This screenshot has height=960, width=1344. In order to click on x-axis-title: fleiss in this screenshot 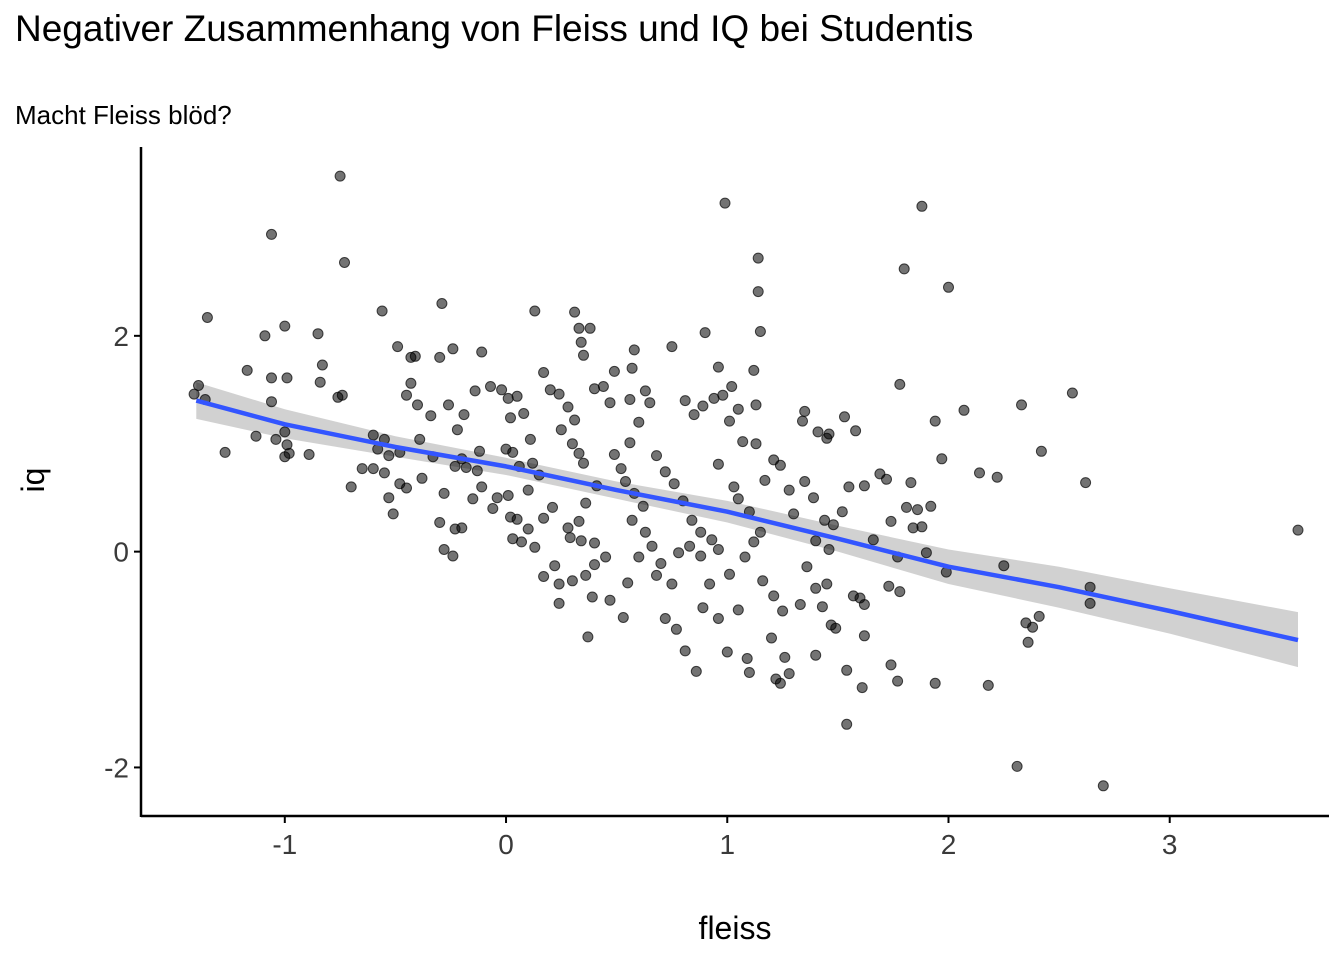, I will do `click(735, 928)`.